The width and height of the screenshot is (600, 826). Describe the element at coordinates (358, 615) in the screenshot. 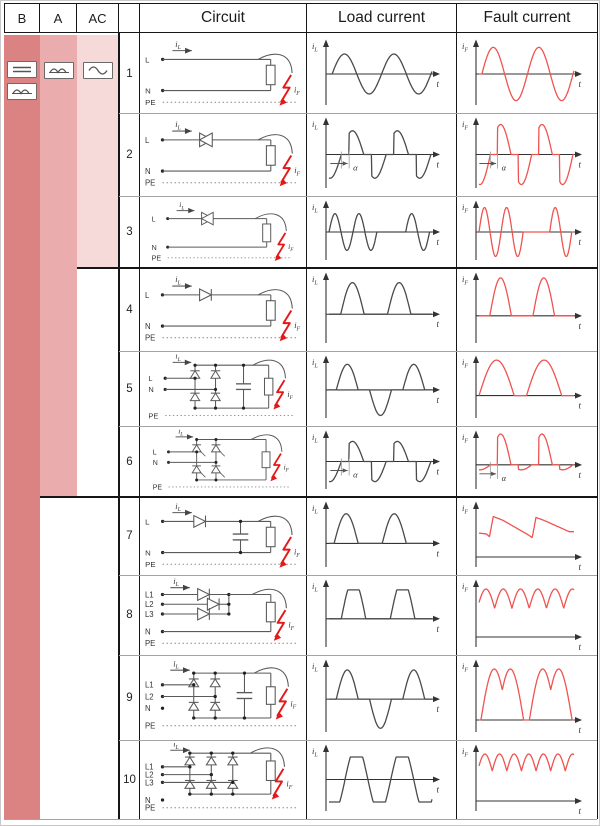

I see `table-row: 8 L1 L2 L3 N PE iL iF iL t iF t` at that location.